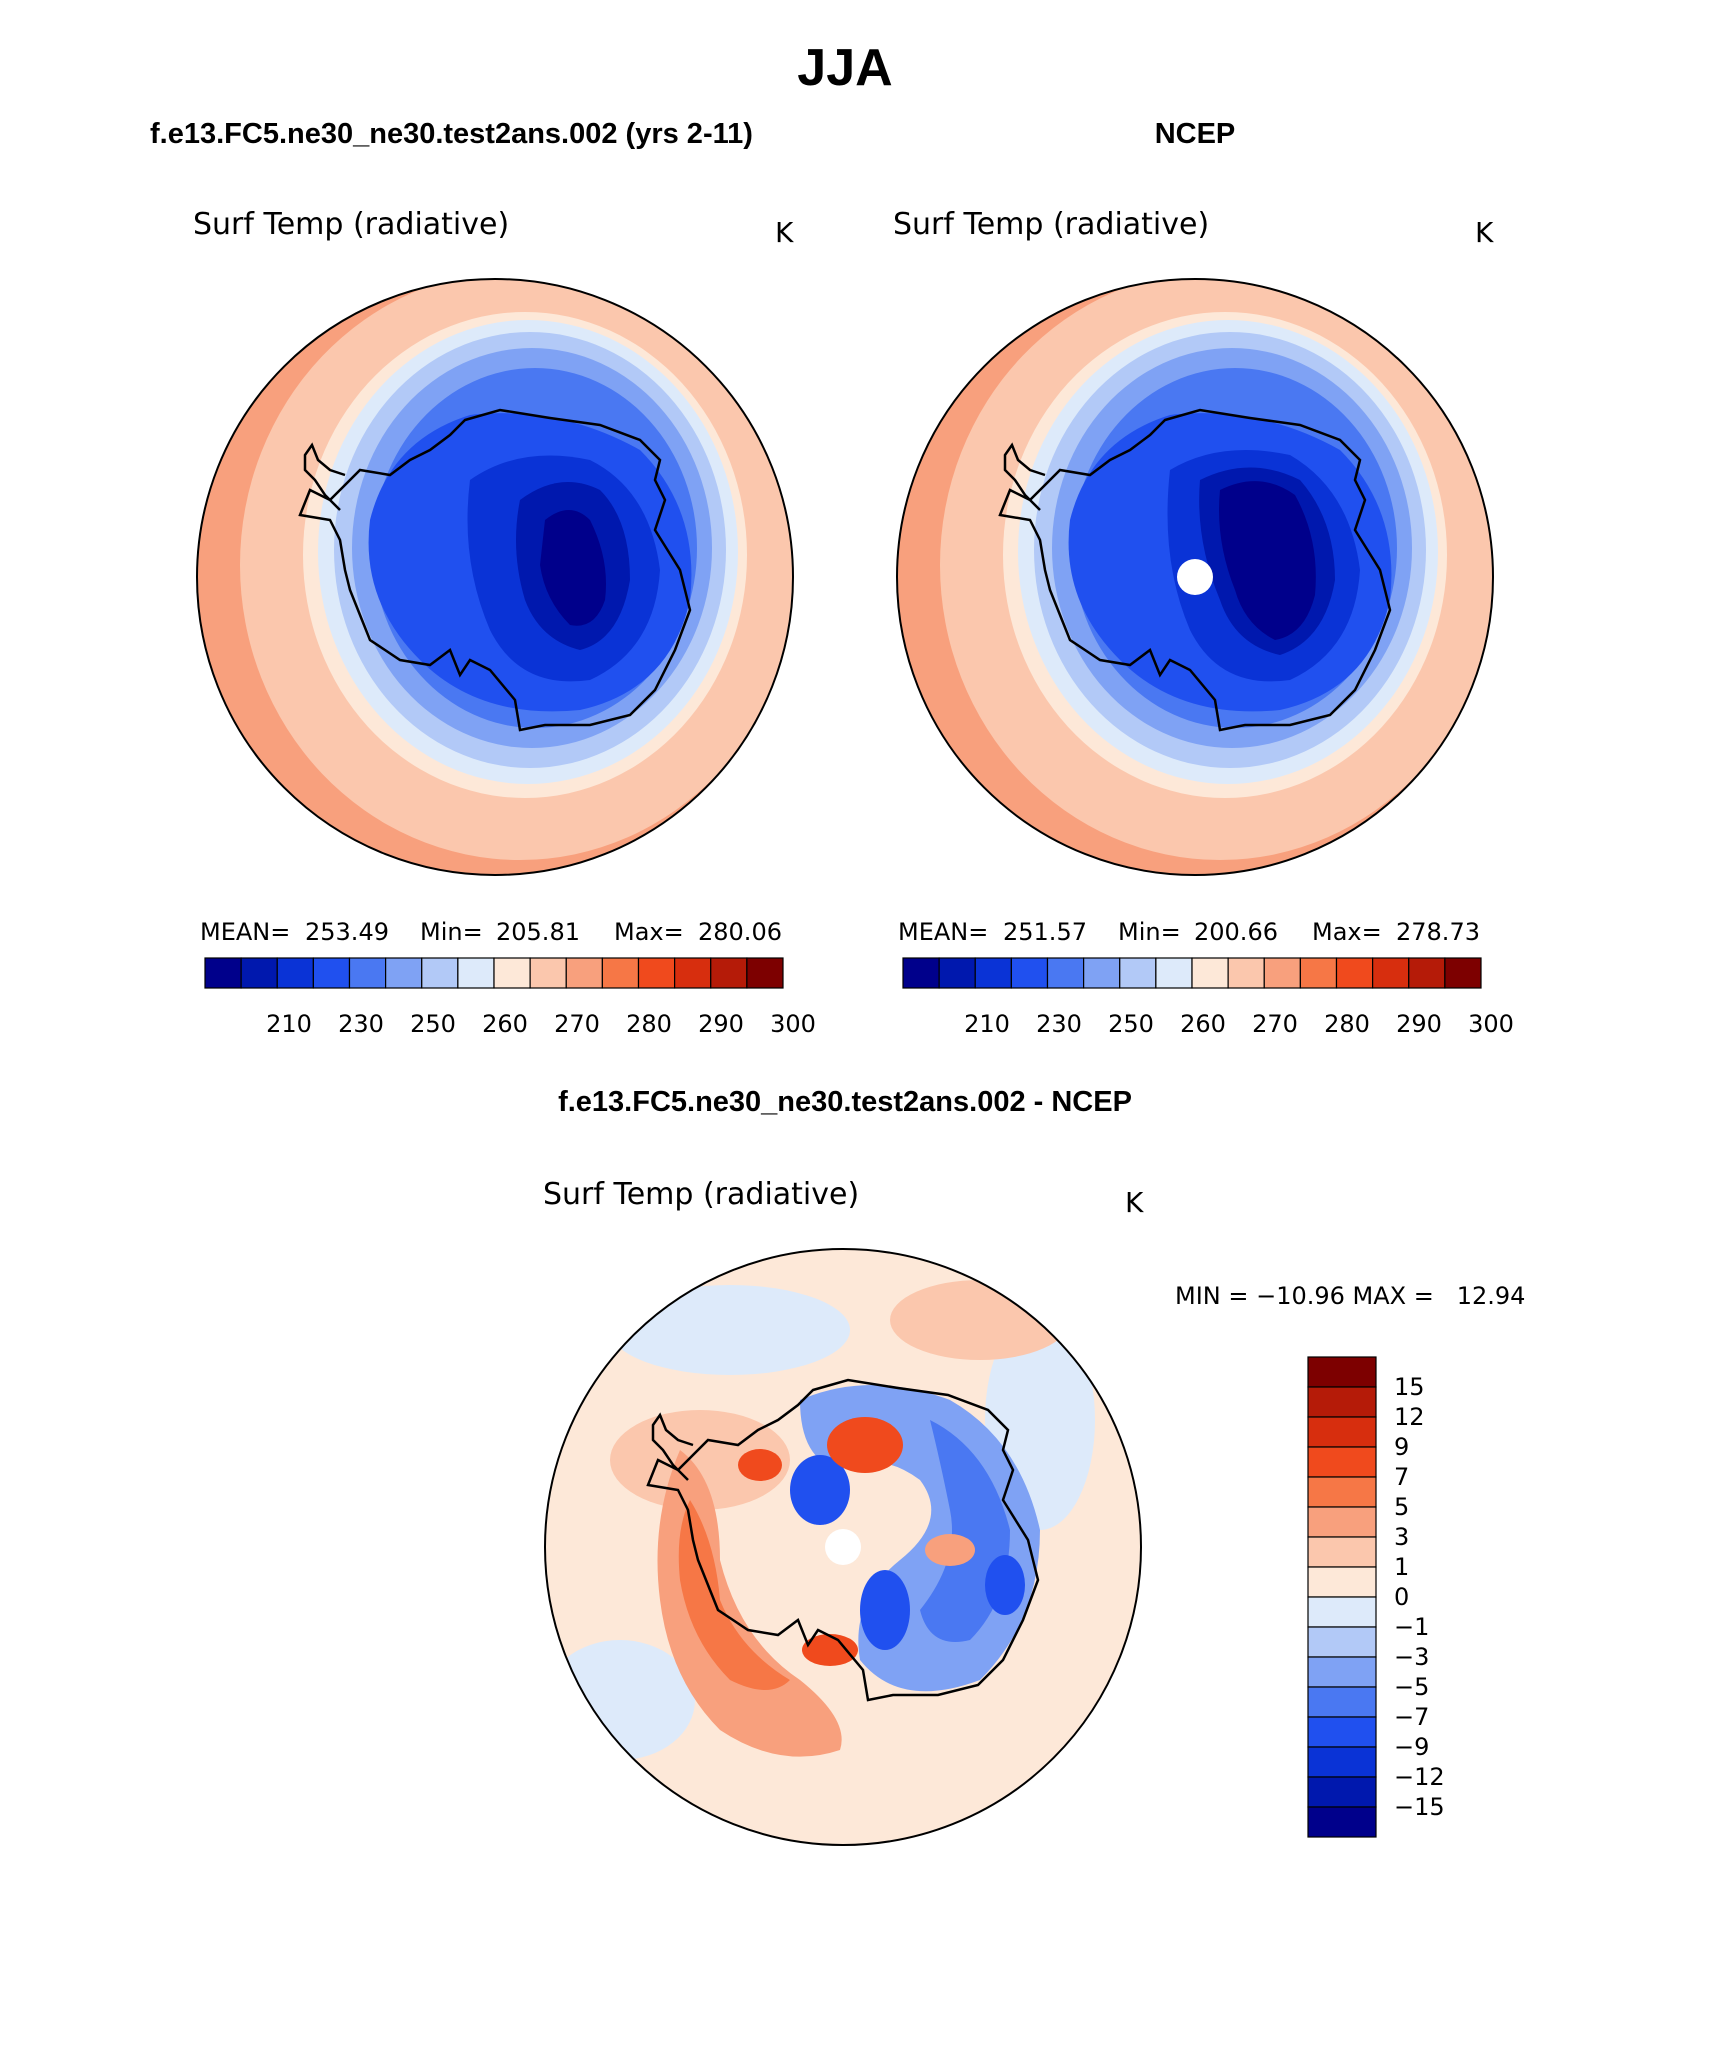  What do you see at coordinates (1347, 932) in the screenshot?
I see `right-stats-max-label: Max=` at bounding box center [1347, 932].